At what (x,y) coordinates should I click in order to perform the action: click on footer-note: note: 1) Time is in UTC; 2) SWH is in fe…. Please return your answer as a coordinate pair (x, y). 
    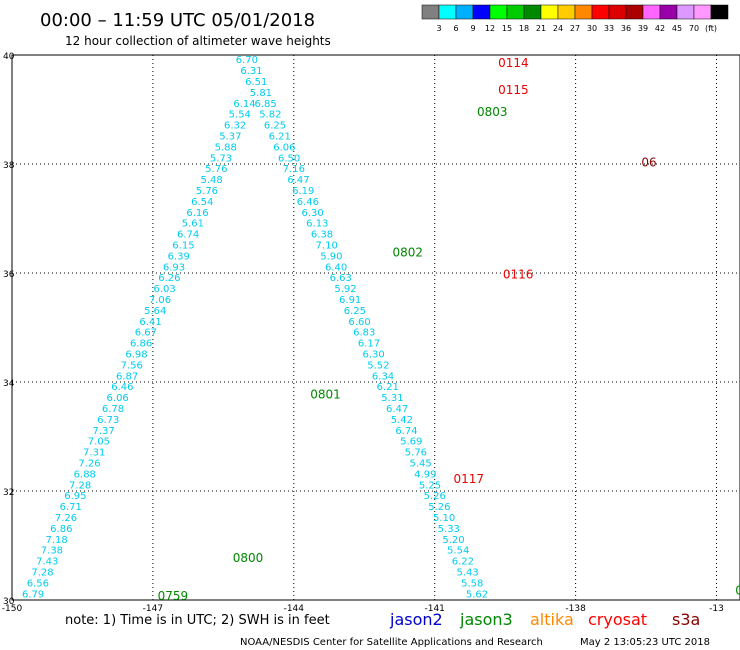
    Looking at the image, I should click on (197, 620).